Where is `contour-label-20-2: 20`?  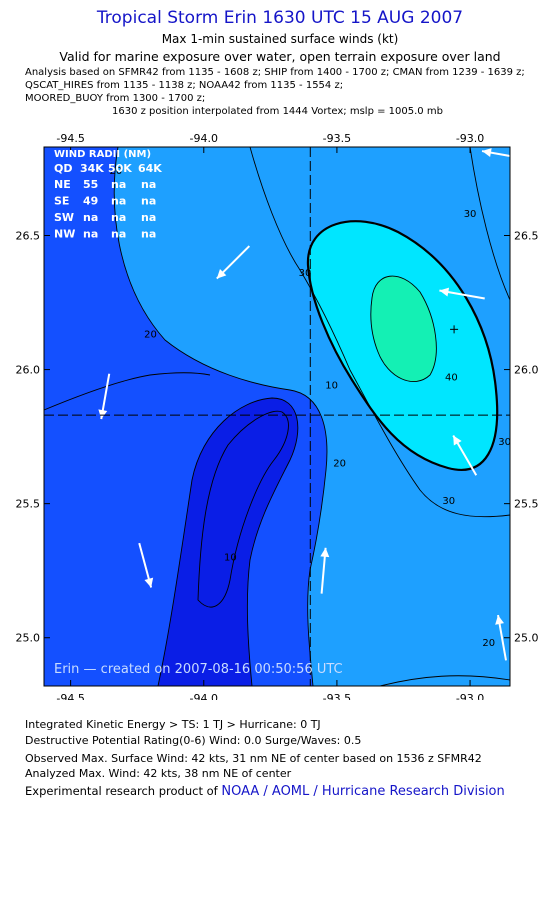
contour-label-20-2: 20 is located at coordinates (150, 335).